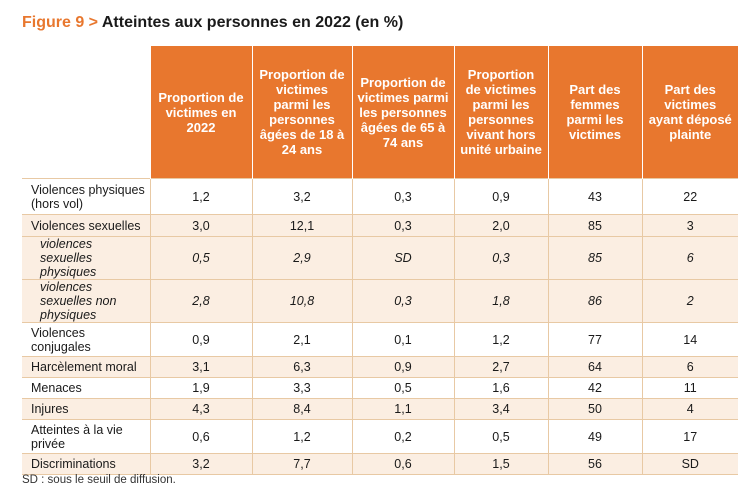 The image size is (741, 486). Describe the element at coordinates (689, 301) in the screenshot. I see `table-cell: 2` at that location.